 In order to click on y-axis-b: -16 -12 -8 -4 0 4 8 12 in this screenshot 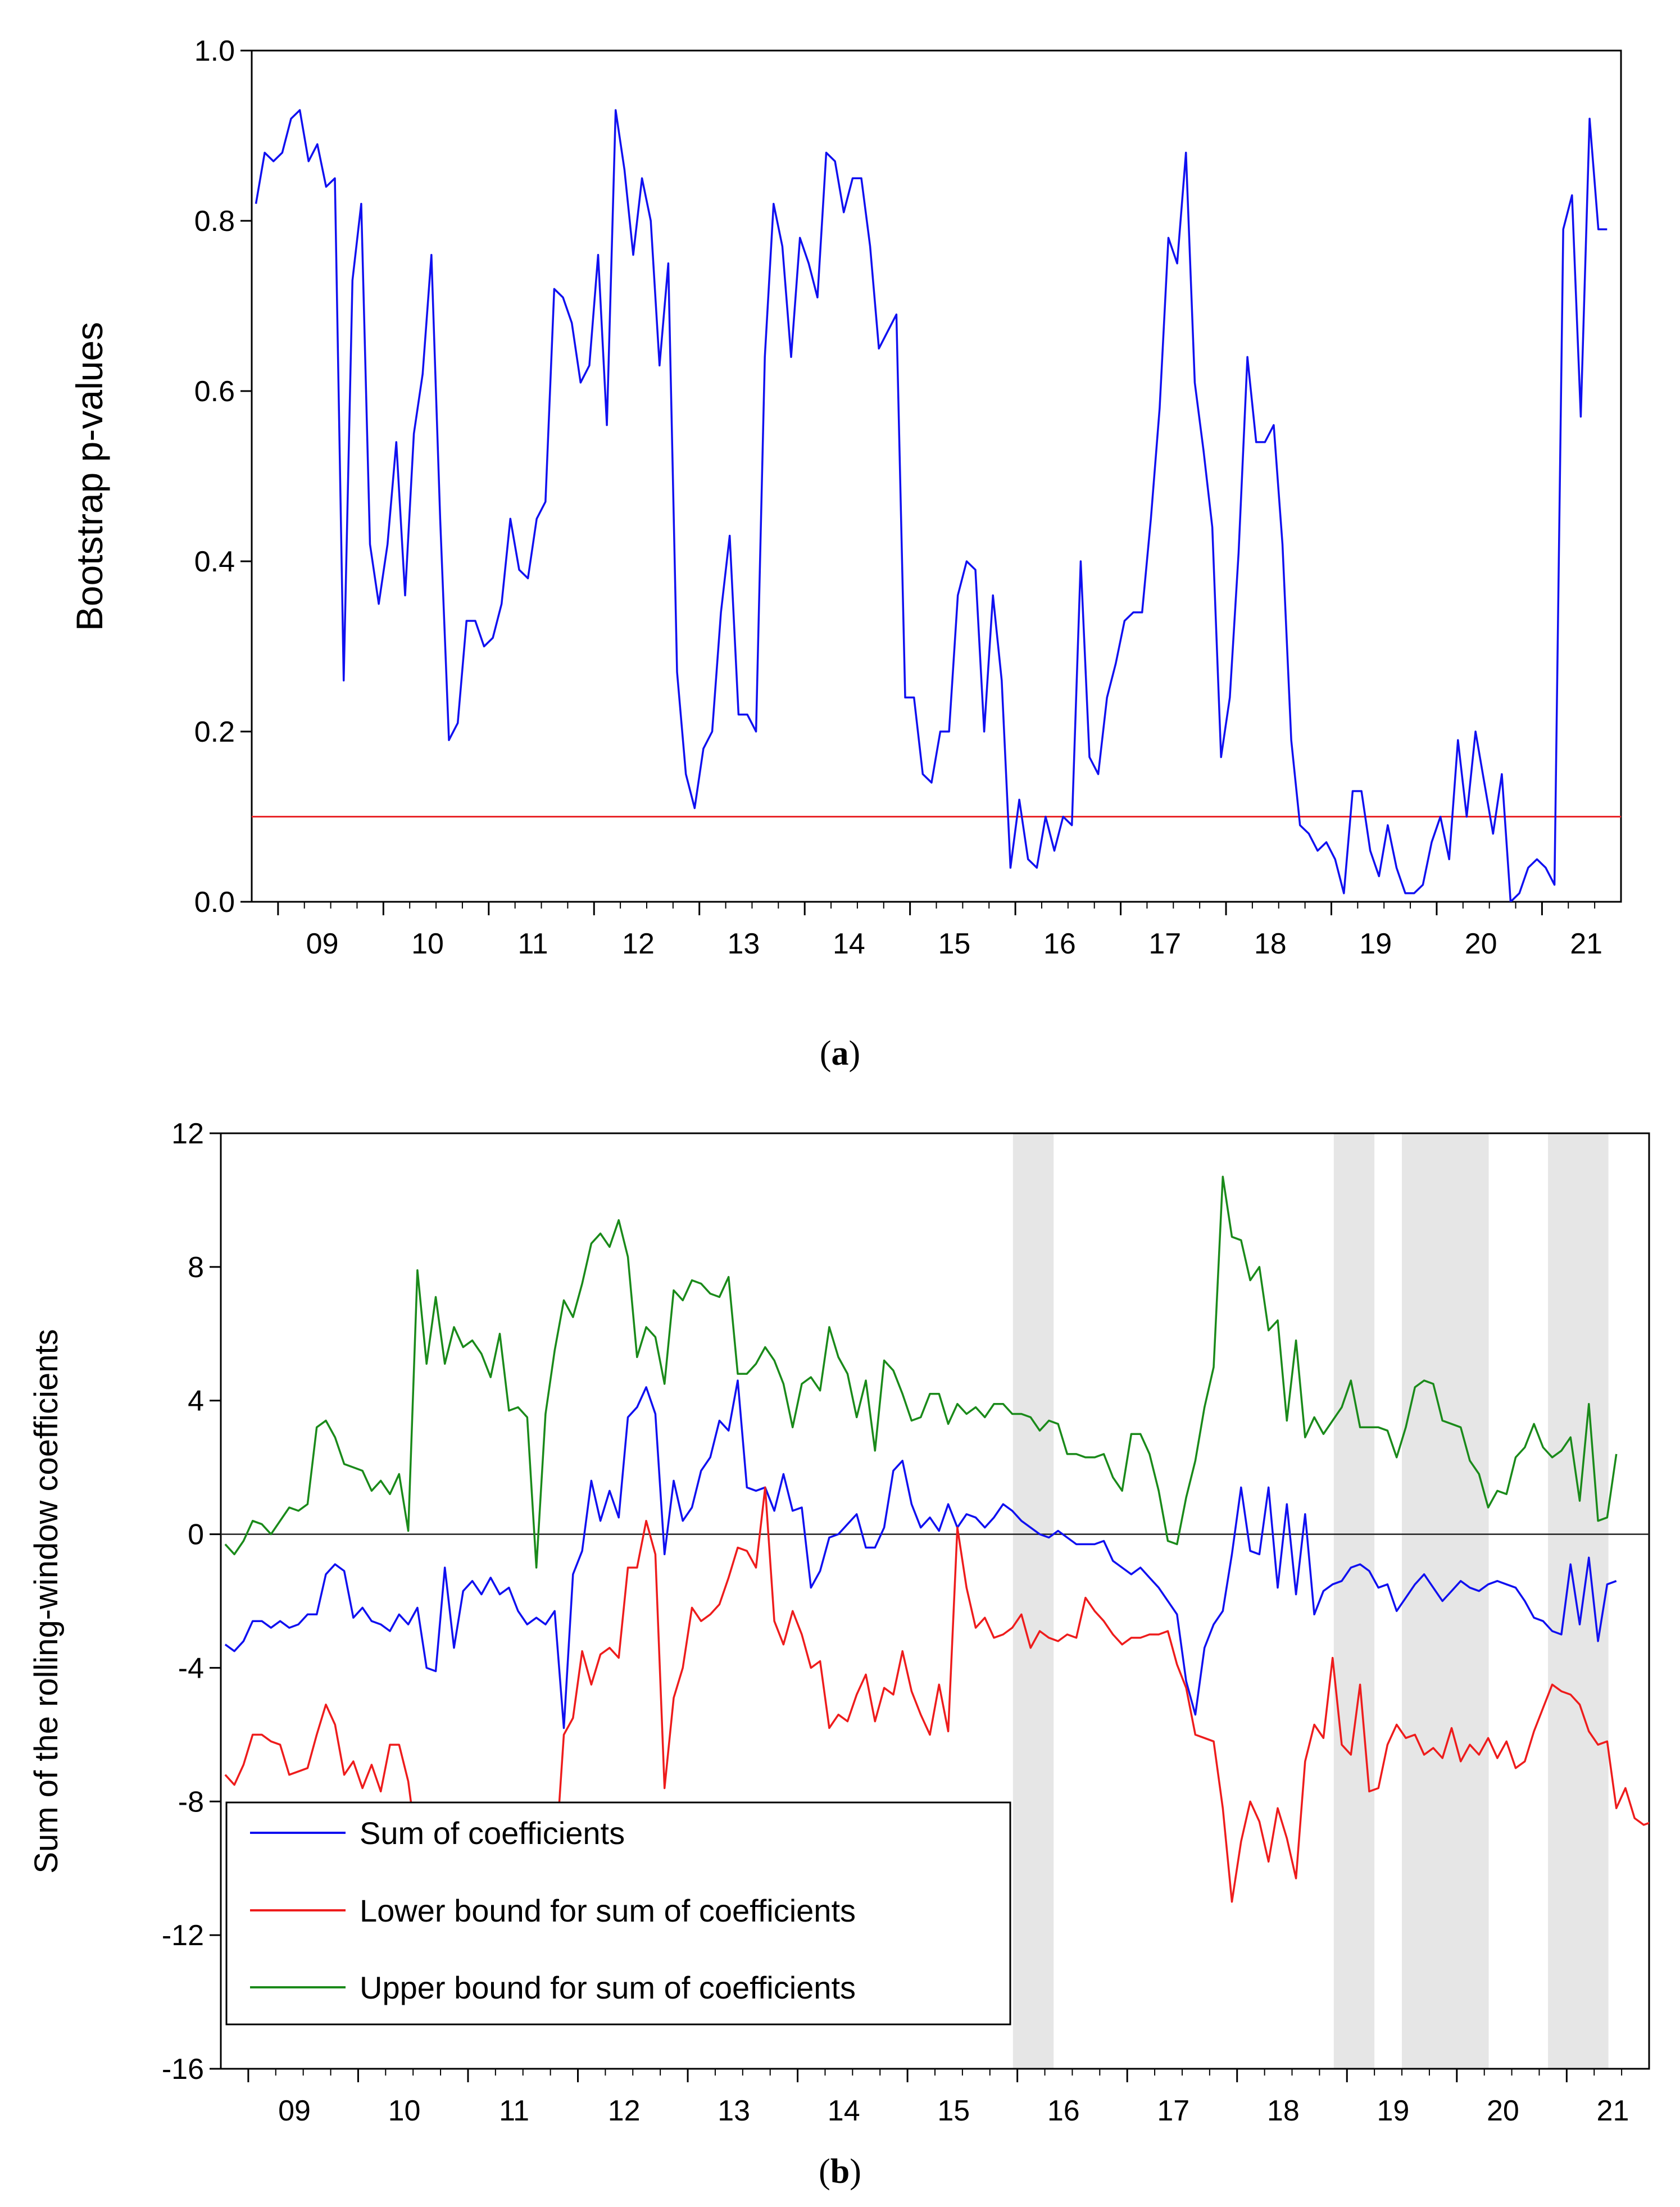, I will do `click(191, 1602)`.